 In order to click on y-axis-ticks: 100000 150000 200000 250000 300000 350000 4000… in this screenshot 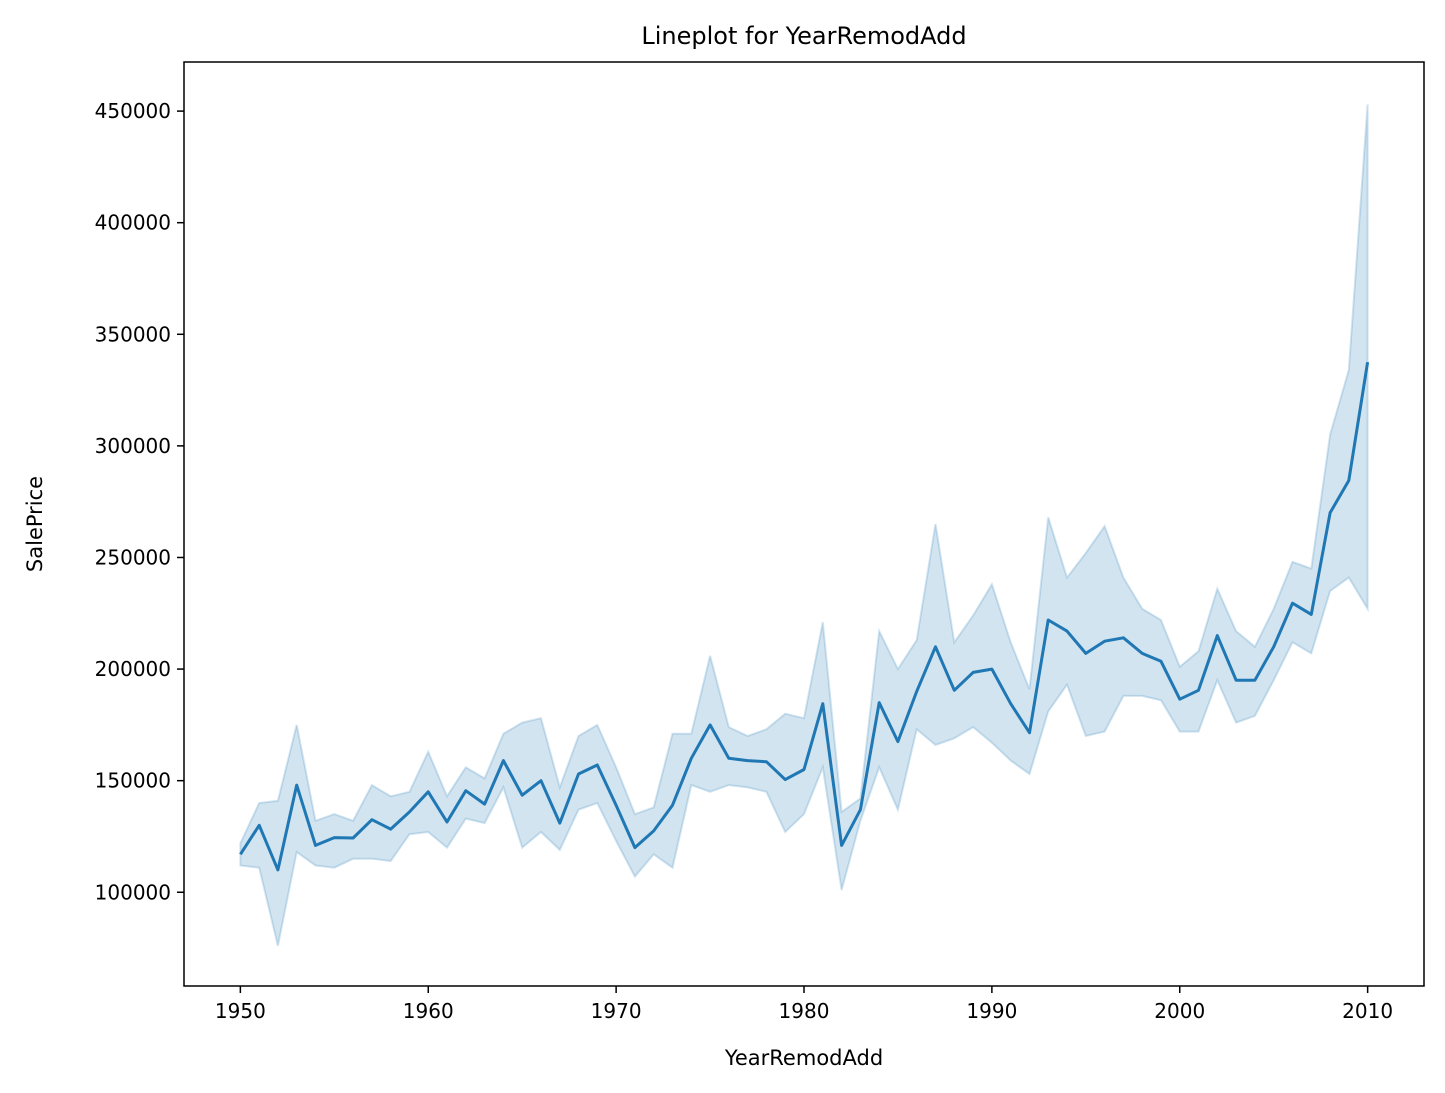, I will do `click(139, 501)`.